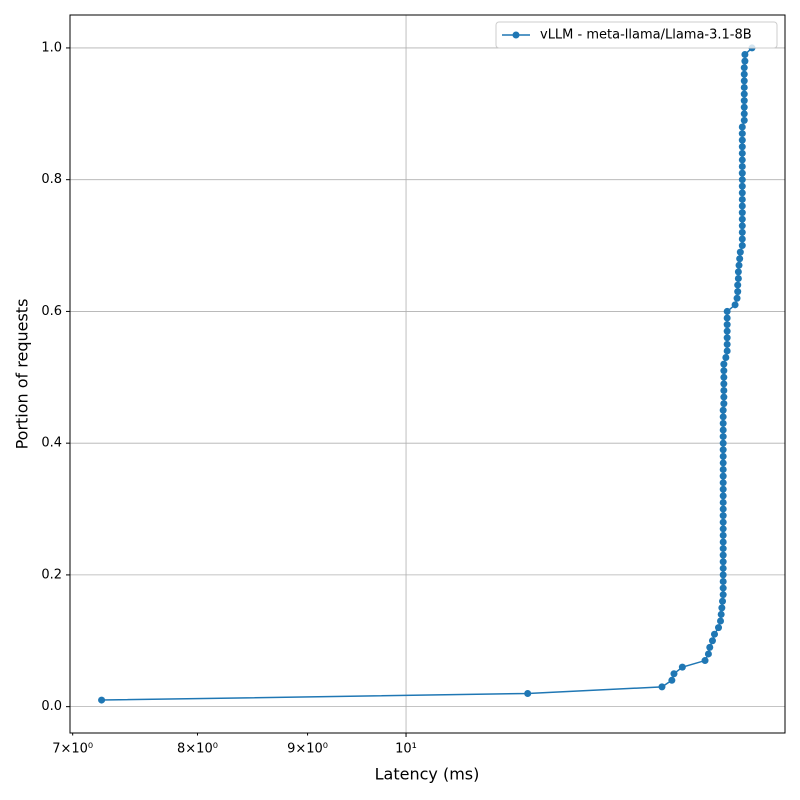 The height and width of the screenshot is (800, 800). I want to click on x-axis-label: Latency (ms), so click(427, 774).